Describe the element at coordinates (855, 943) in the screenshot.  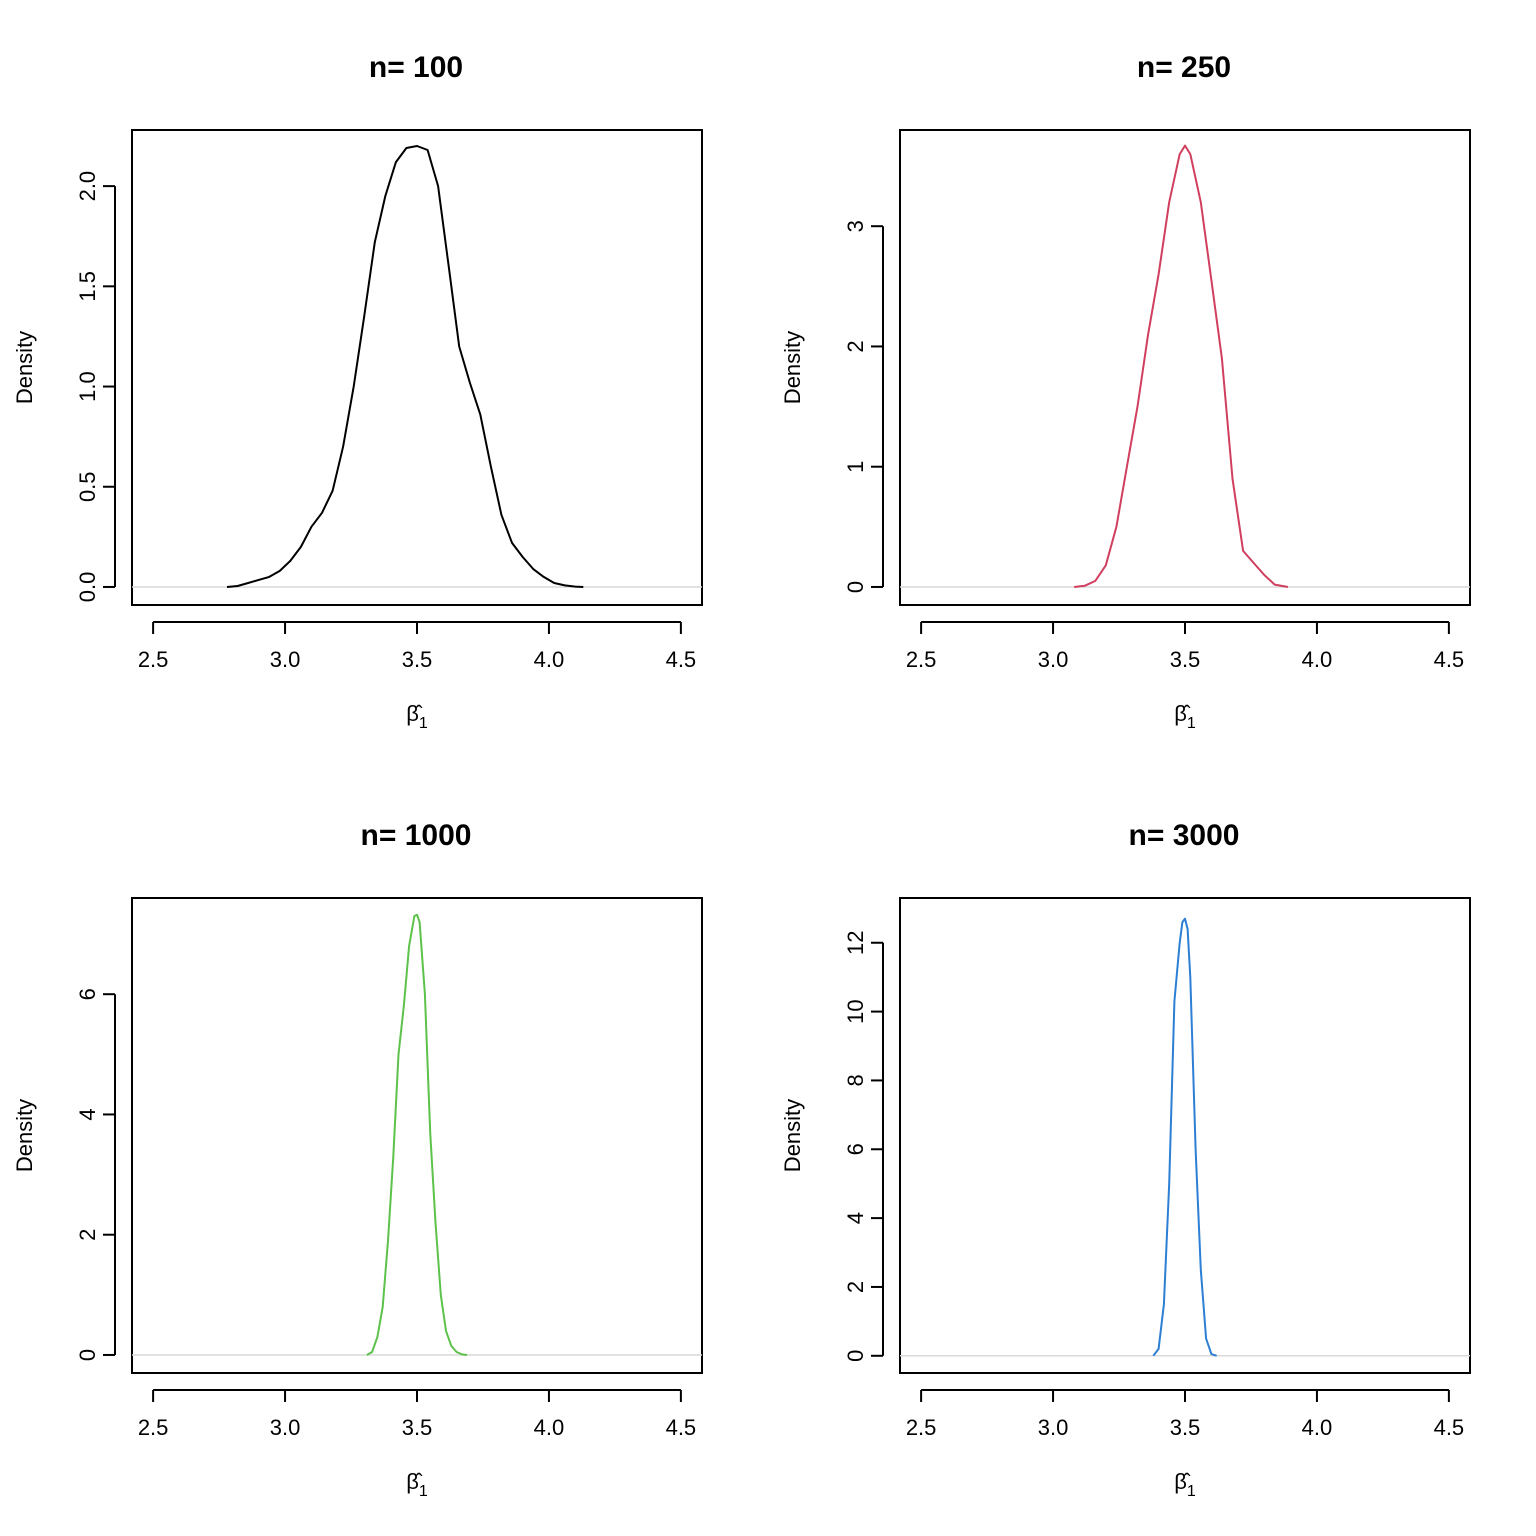
I see `y-tick-label: 12` at that location.